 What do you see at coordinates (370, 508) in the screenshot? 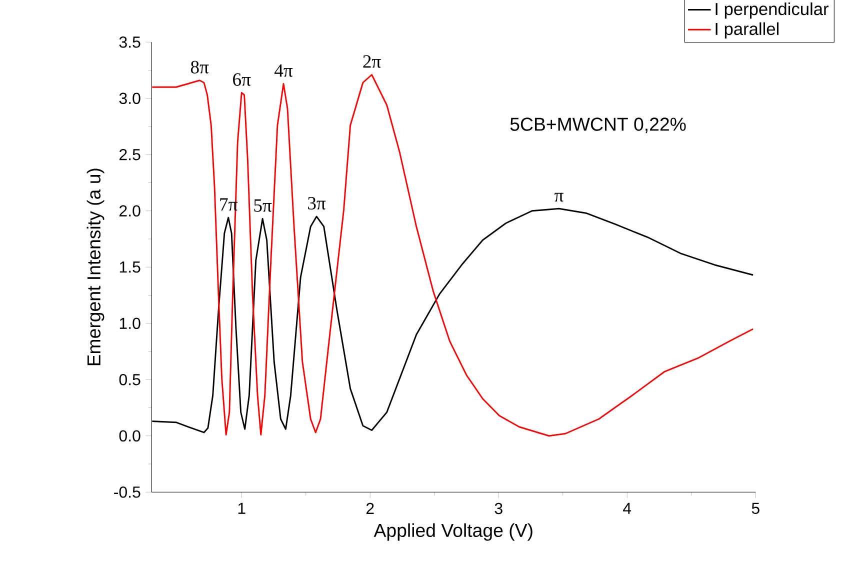
I see `x-tick-label: 2` at bounding box center [370, 508].